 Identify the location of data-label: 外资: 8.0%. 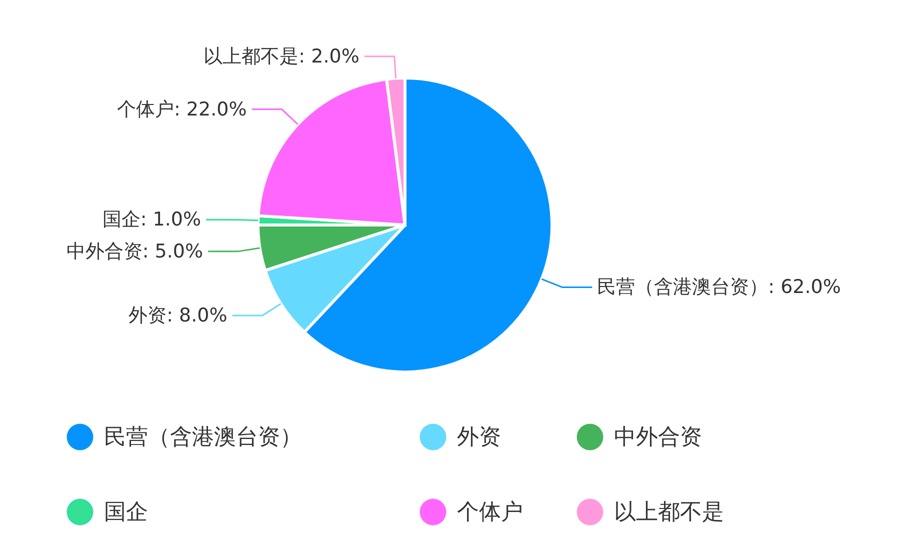
(178, 315).